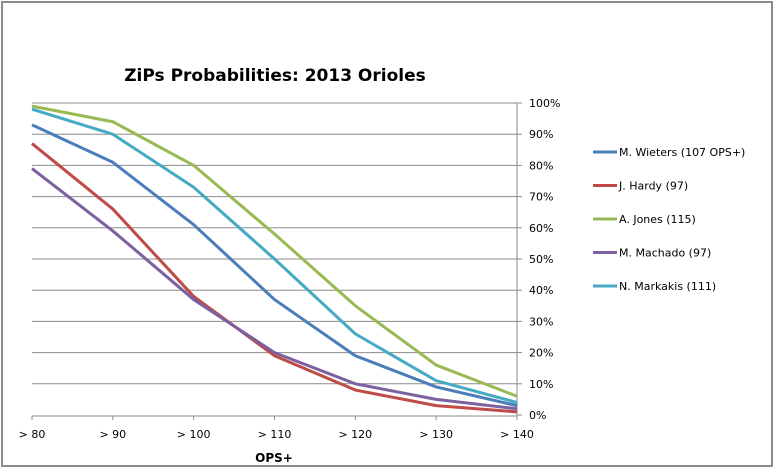 The height and width of the screenshot is (475, 777). I want to click on x-axis: > 80 > 90 > 100 > 110 > 120 > 130 > 140, so click(276, 428).